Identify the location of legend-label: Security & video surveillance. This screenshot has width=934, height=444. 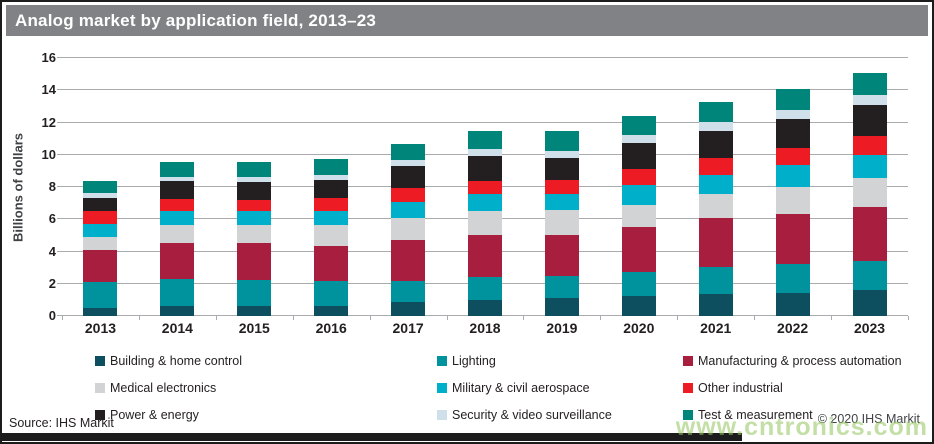
(532, 414).